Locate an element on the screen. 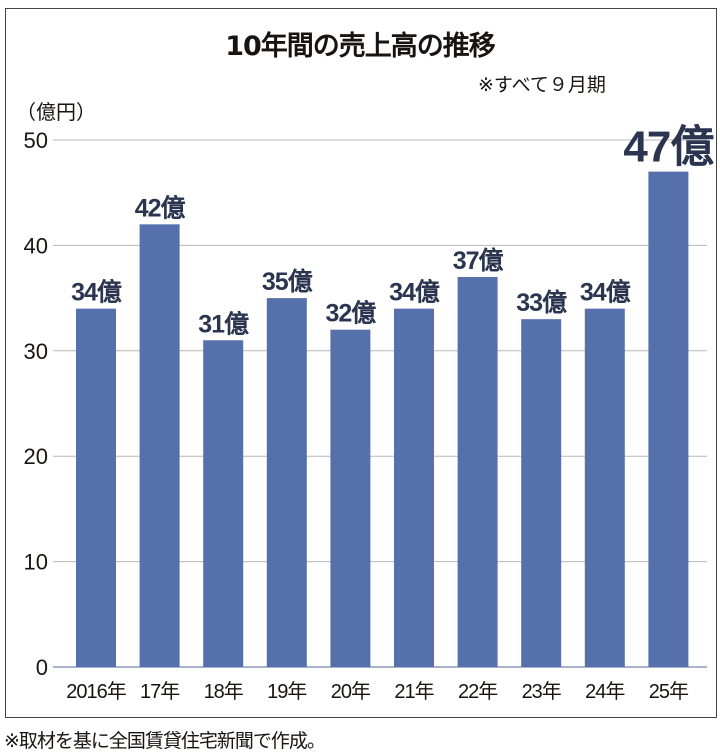  x-tick-label: 20年 is located at coordinates (351, 691).